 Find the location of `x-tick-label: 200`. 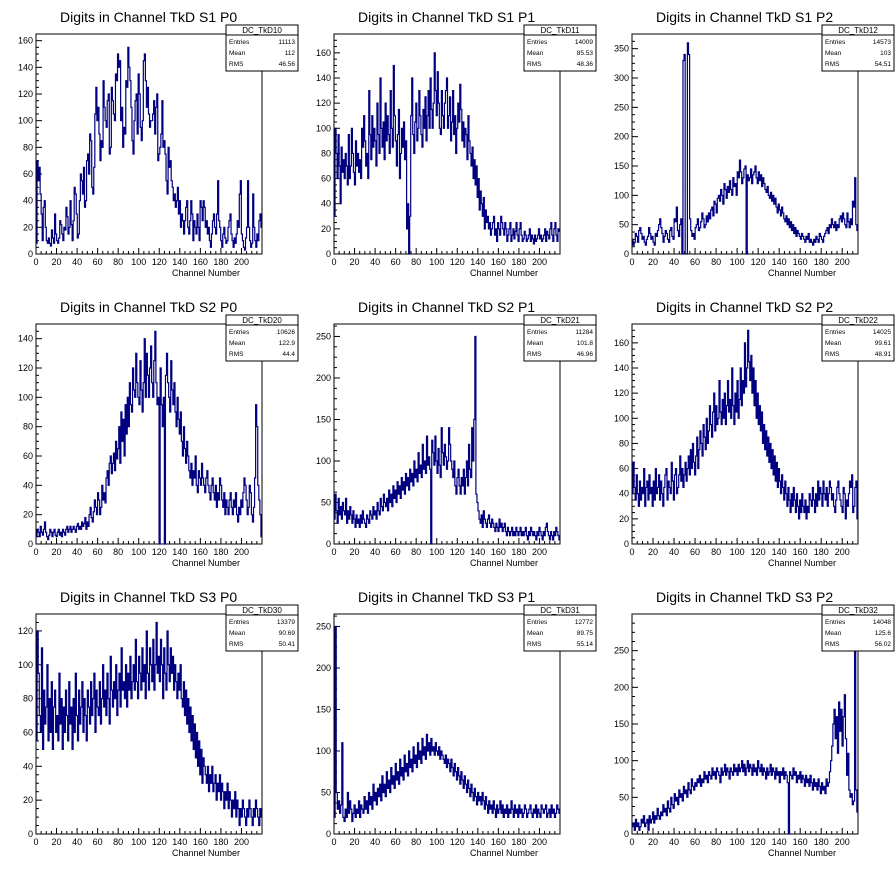

x-tick-label: 200 is located at coordinates (842, 842).